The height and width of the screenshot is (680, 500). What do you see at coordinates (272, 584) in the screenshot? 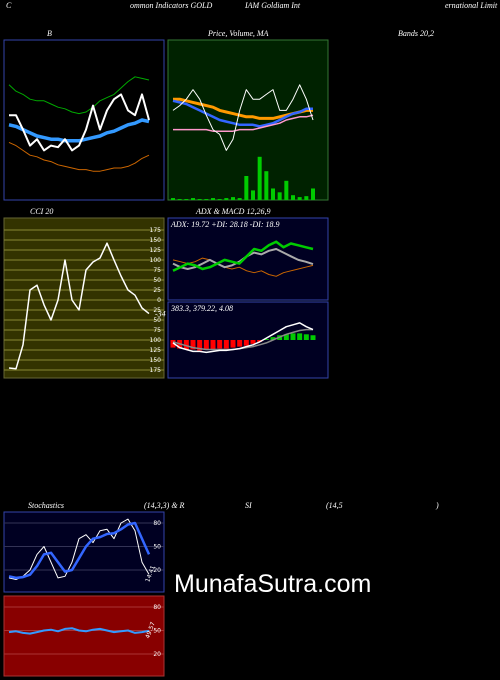
I see `watermark: MunafaSutra.com` at bounding box center [272, 584].